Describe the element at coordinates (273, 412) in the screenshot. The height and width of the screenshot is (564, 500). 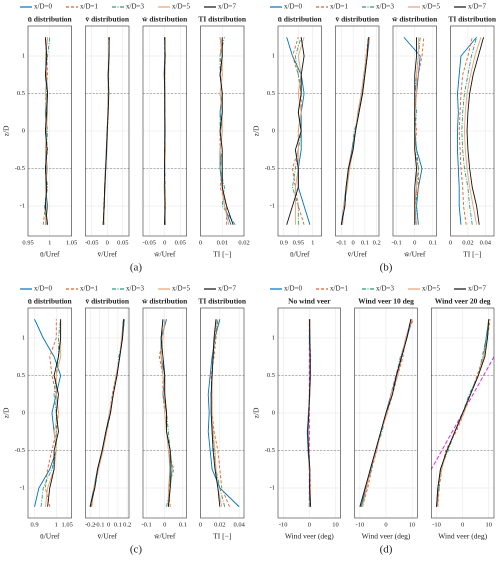
I see `y-tick-label: 0` at that location.